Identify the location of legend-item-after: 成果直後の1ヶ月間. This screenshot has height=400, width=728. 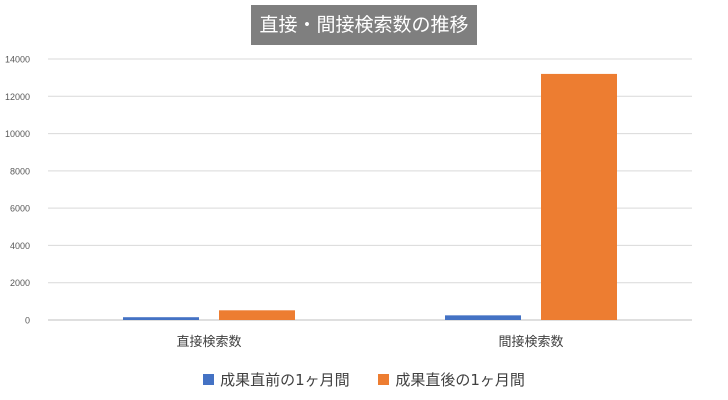
(451, 379).